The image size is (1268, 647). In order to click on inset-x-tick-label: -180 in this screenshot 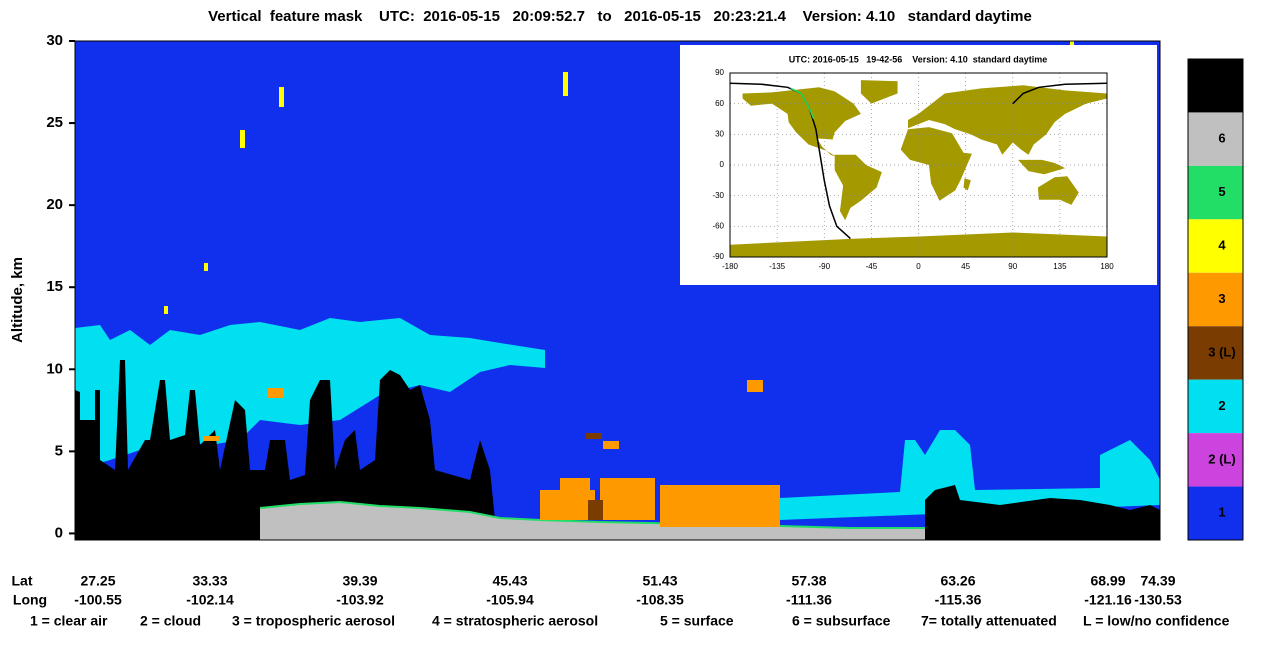, I will do `click(730, 266)`.